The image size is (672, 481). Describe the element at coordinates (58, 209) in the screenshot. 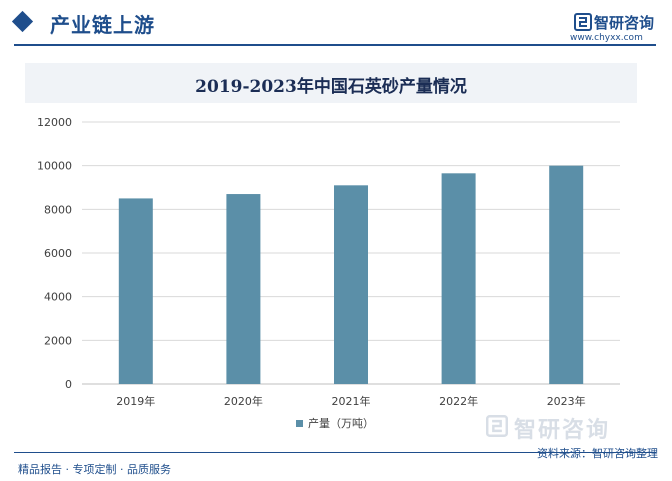

I see `y-tick-label: 8000` at that location.